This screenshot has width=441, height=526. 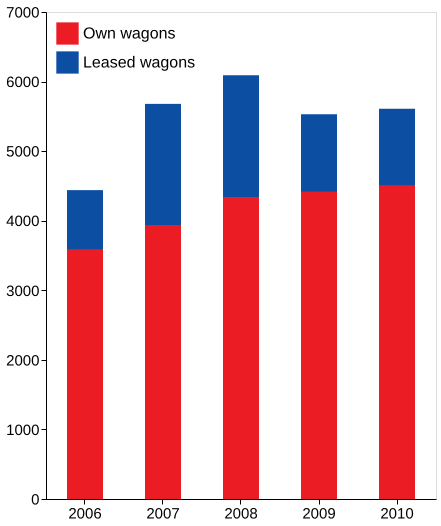 I want to click on x-tick-label: 2008, so click(x=241, y=514).